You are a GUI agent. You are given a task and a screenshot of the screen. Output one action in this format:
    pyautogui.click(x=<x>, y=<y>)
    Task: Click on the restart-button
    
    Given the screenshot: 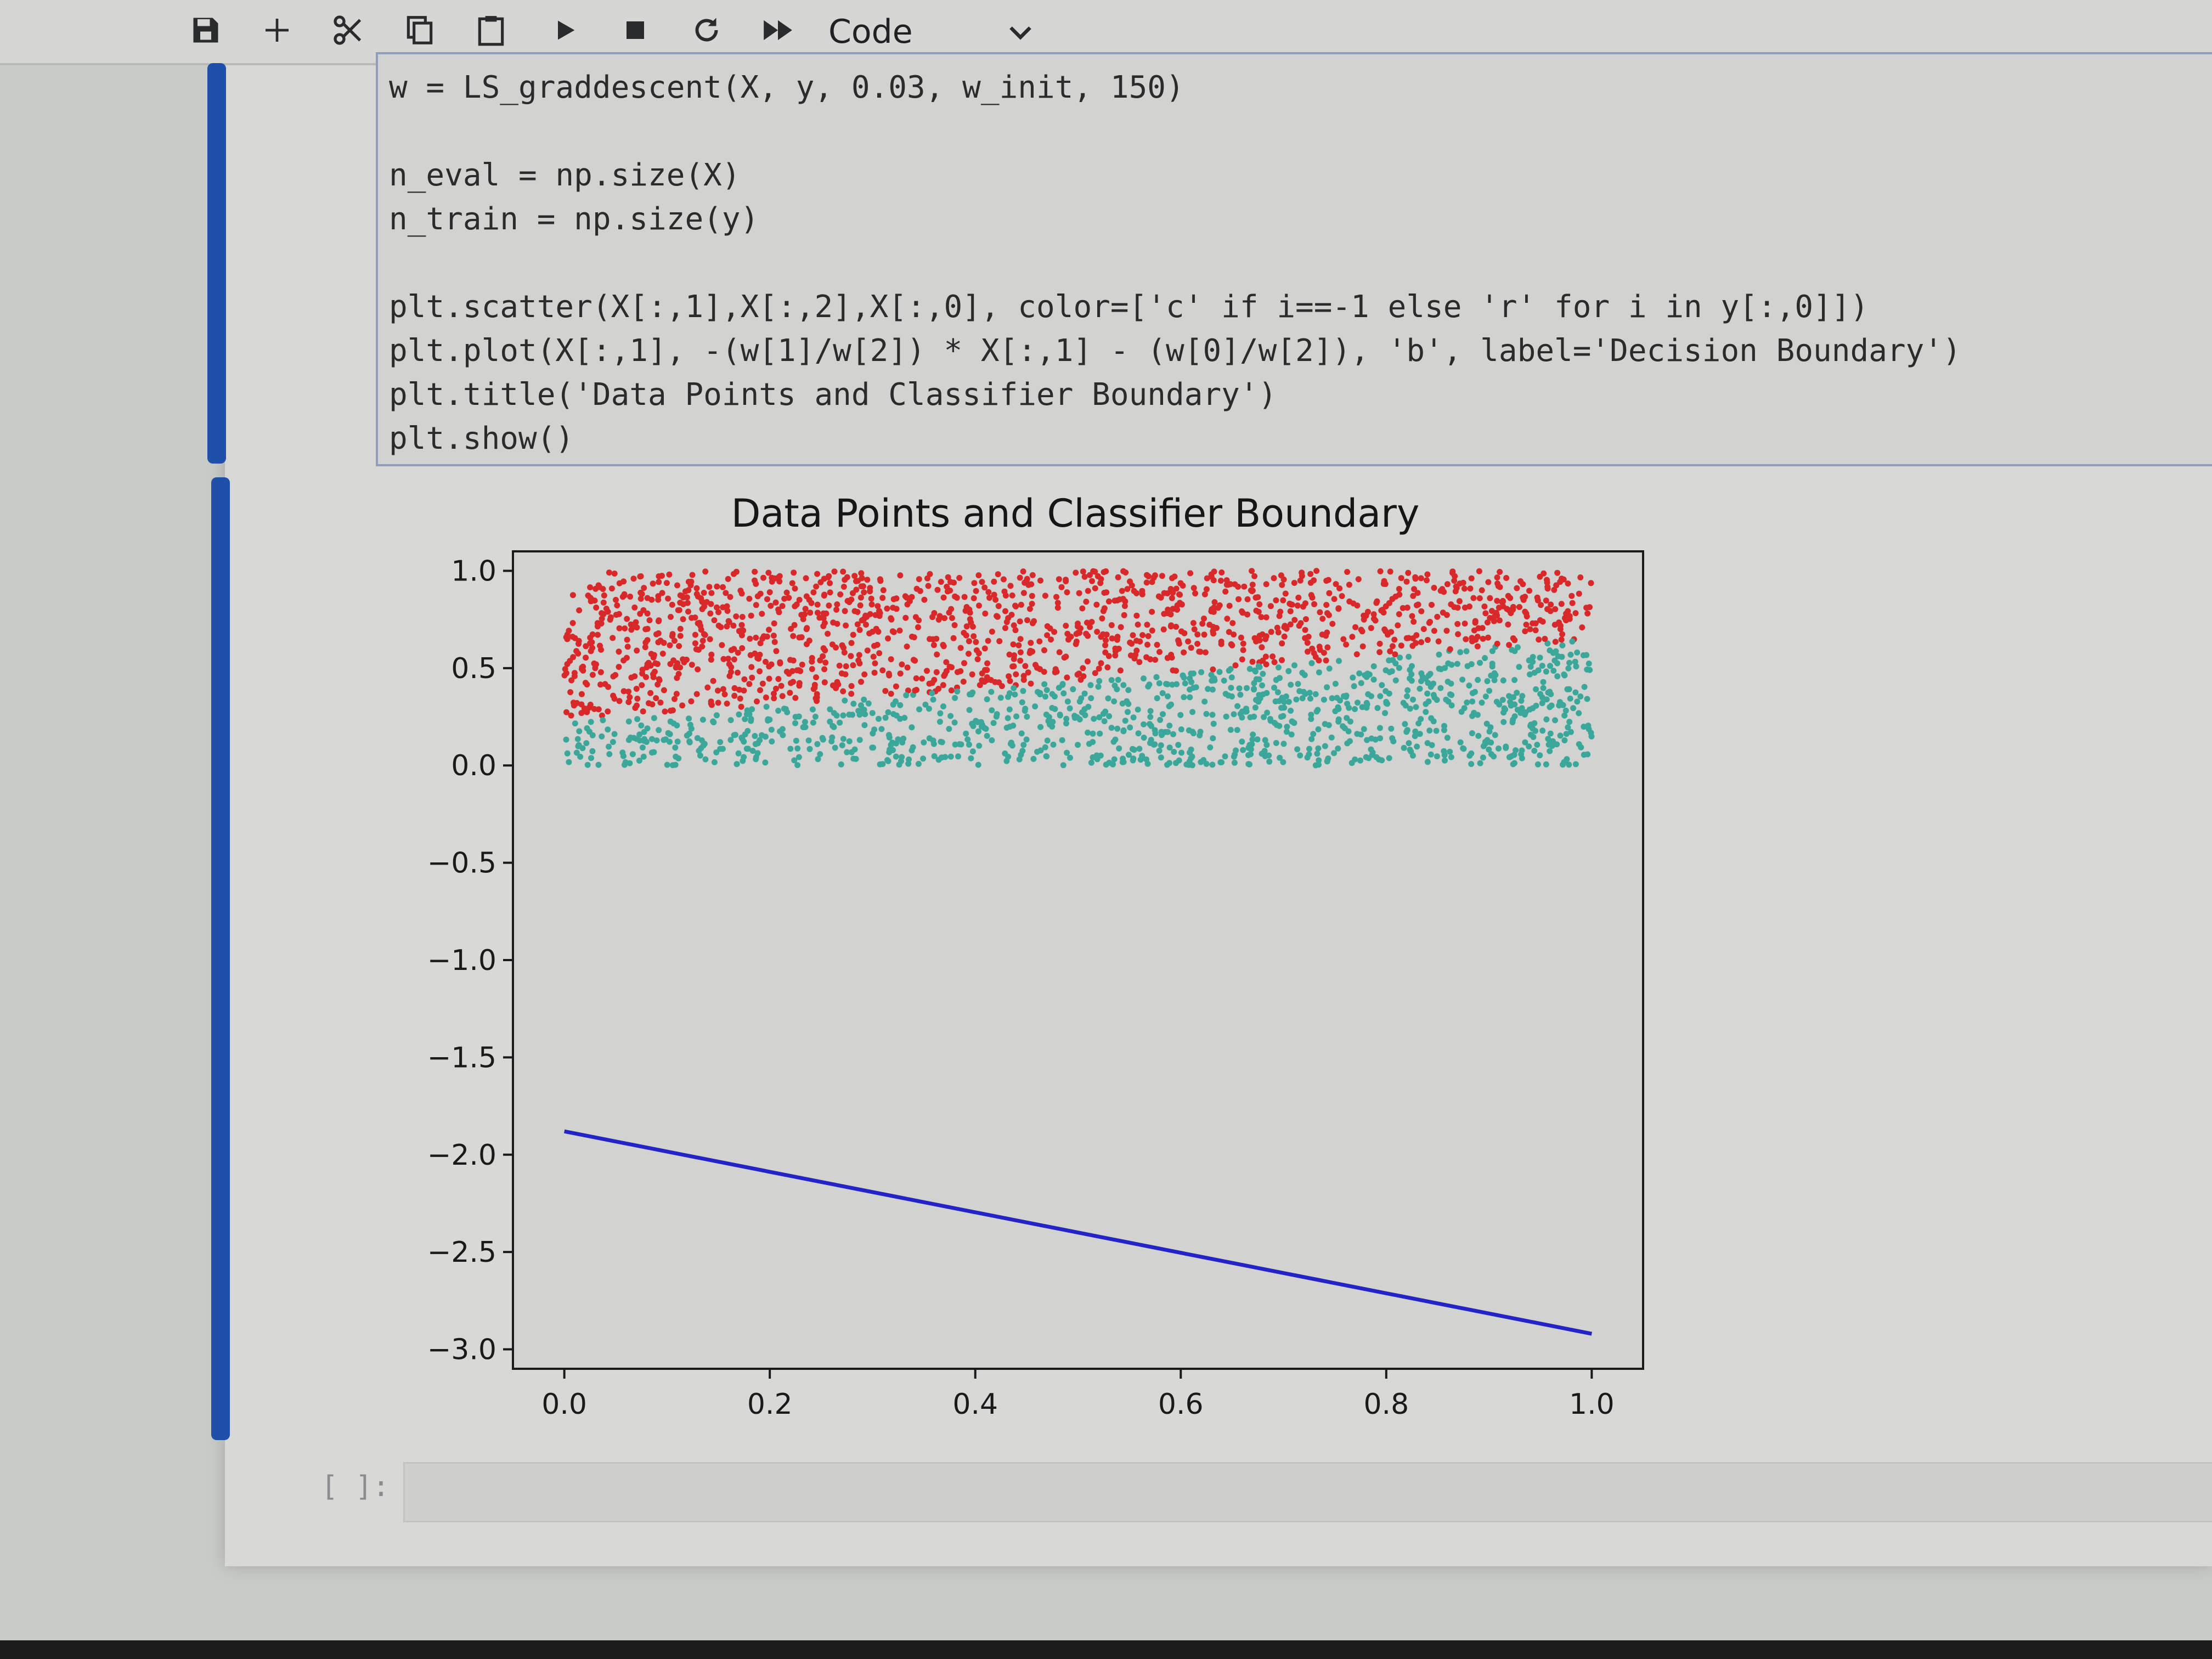 What is the action you would take?
    pyautogui.click(x=706, y=30)
    